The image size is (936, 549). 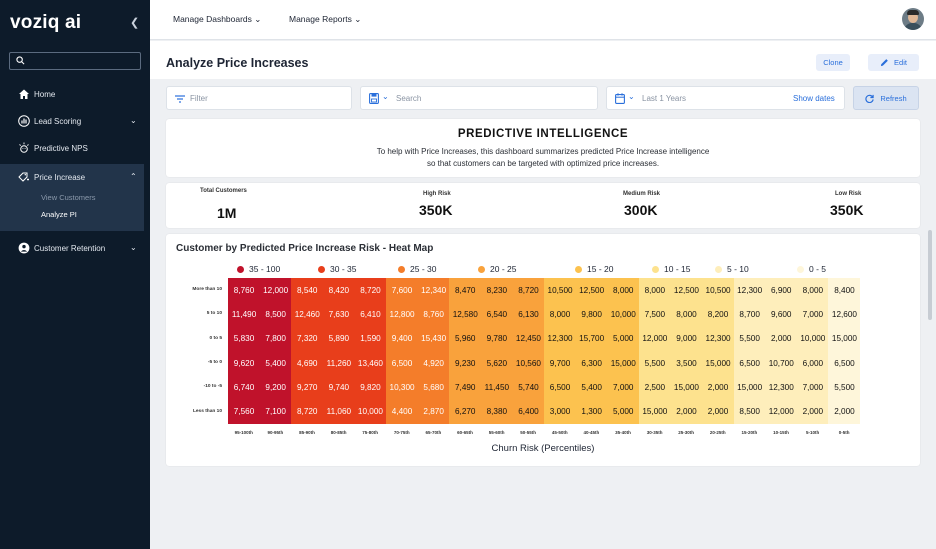 What do you see at coordinates (338, 363) in the screenshot?
I see `heatmap-cell: 11,260` at bounding box center [338, 363].